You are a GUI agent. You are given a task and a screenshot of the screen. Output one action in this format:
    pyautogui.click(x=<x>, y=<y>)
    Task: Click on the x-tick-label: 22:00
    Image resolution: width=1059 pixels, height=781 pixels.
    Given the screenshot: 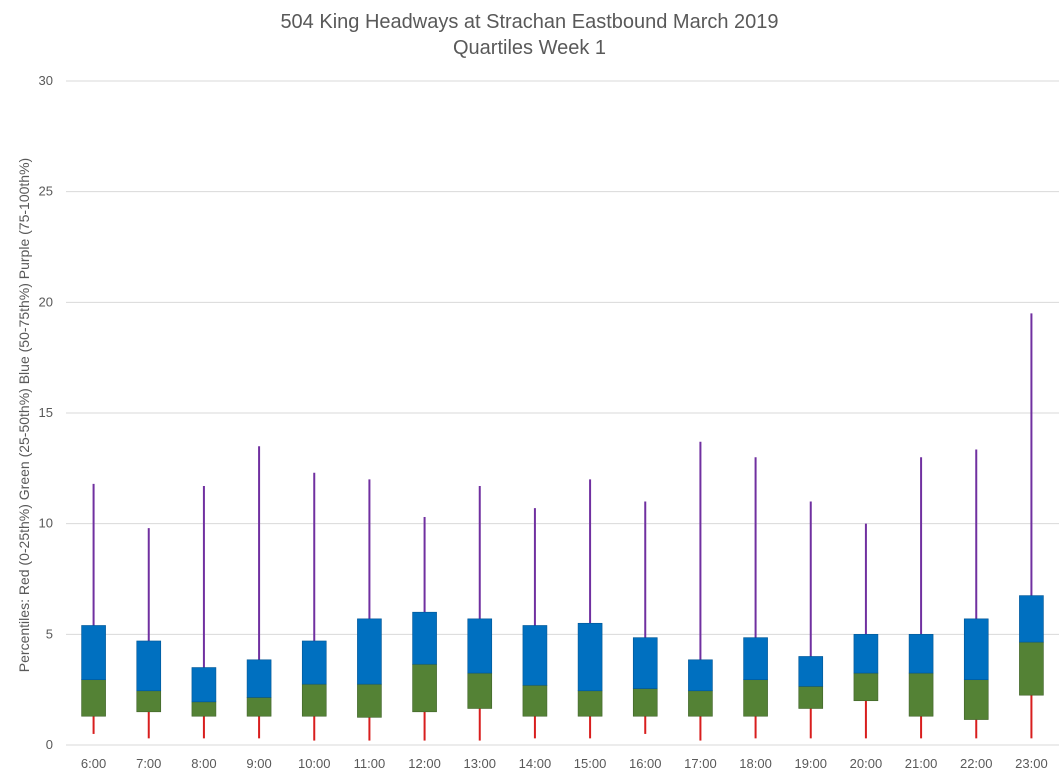 What is the action you would take?
    pyautogui.click(x=976, y=763)
    